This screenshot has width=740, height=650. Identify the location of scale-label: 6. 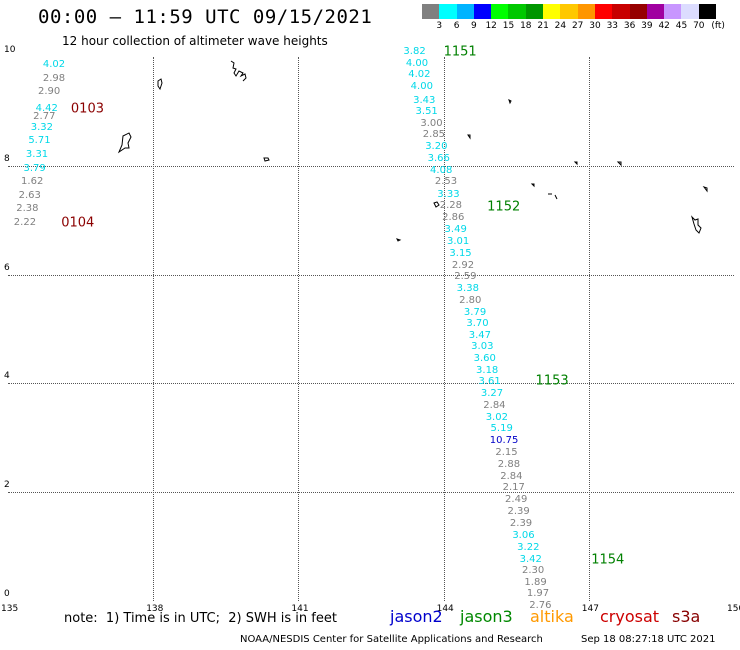
(456, 26).